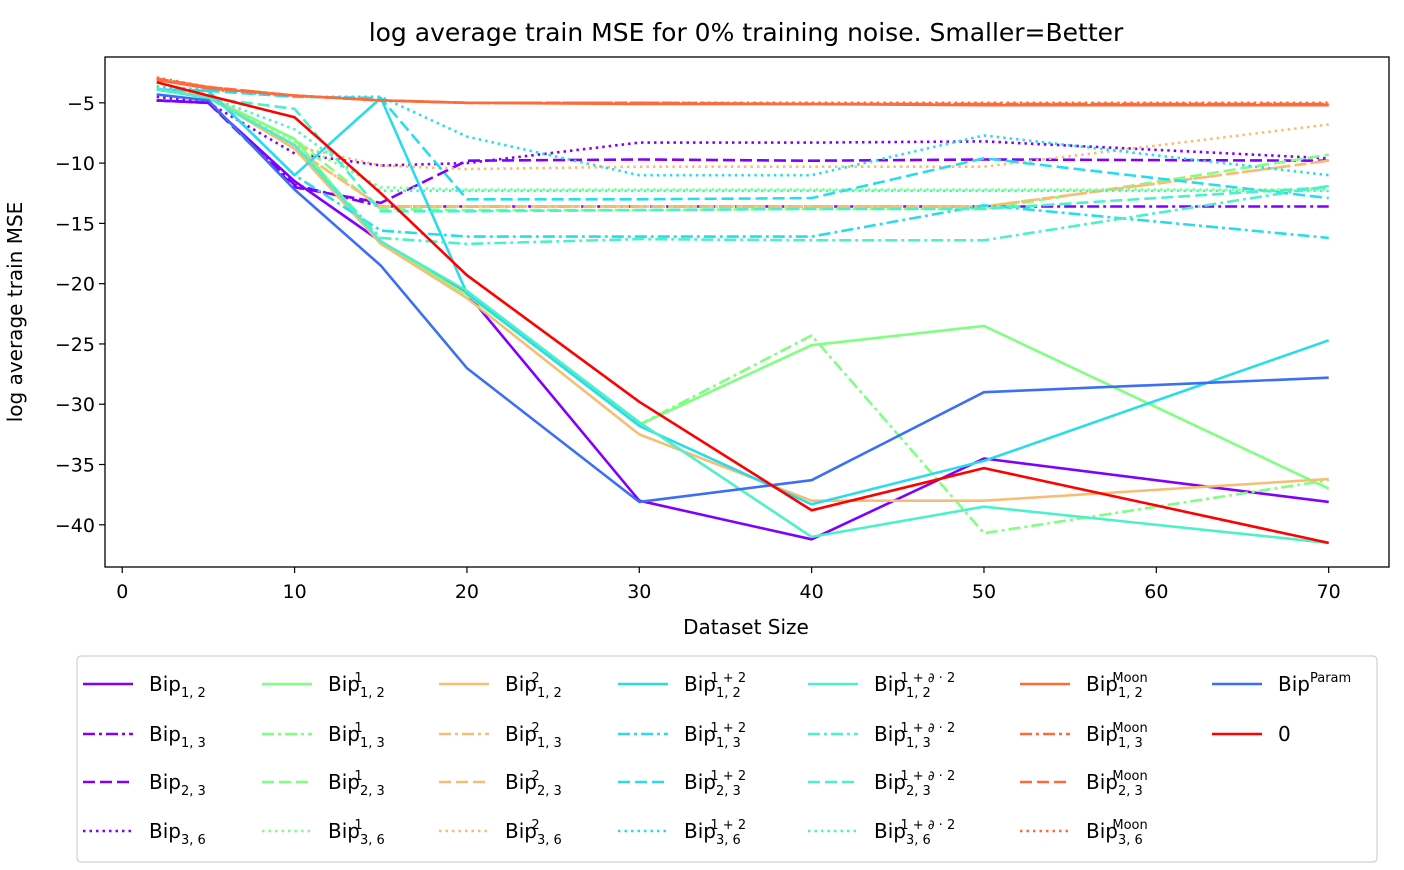 The height and width of the screenshot is (870, 1404). I want to click on y-tick-label: −20, so click(75, 285).